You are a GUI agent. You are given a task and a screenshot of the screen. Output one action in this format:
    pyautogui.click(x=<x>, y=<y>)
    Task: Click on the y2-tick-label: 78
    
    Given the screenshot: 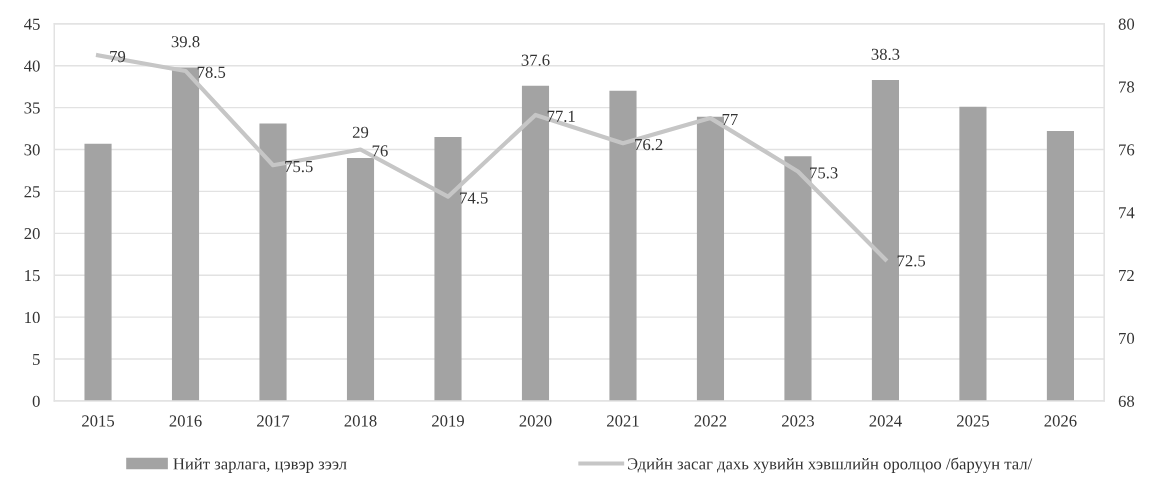 What is the action you would take?
    pyautogui.click(x=1127, y=87)
    